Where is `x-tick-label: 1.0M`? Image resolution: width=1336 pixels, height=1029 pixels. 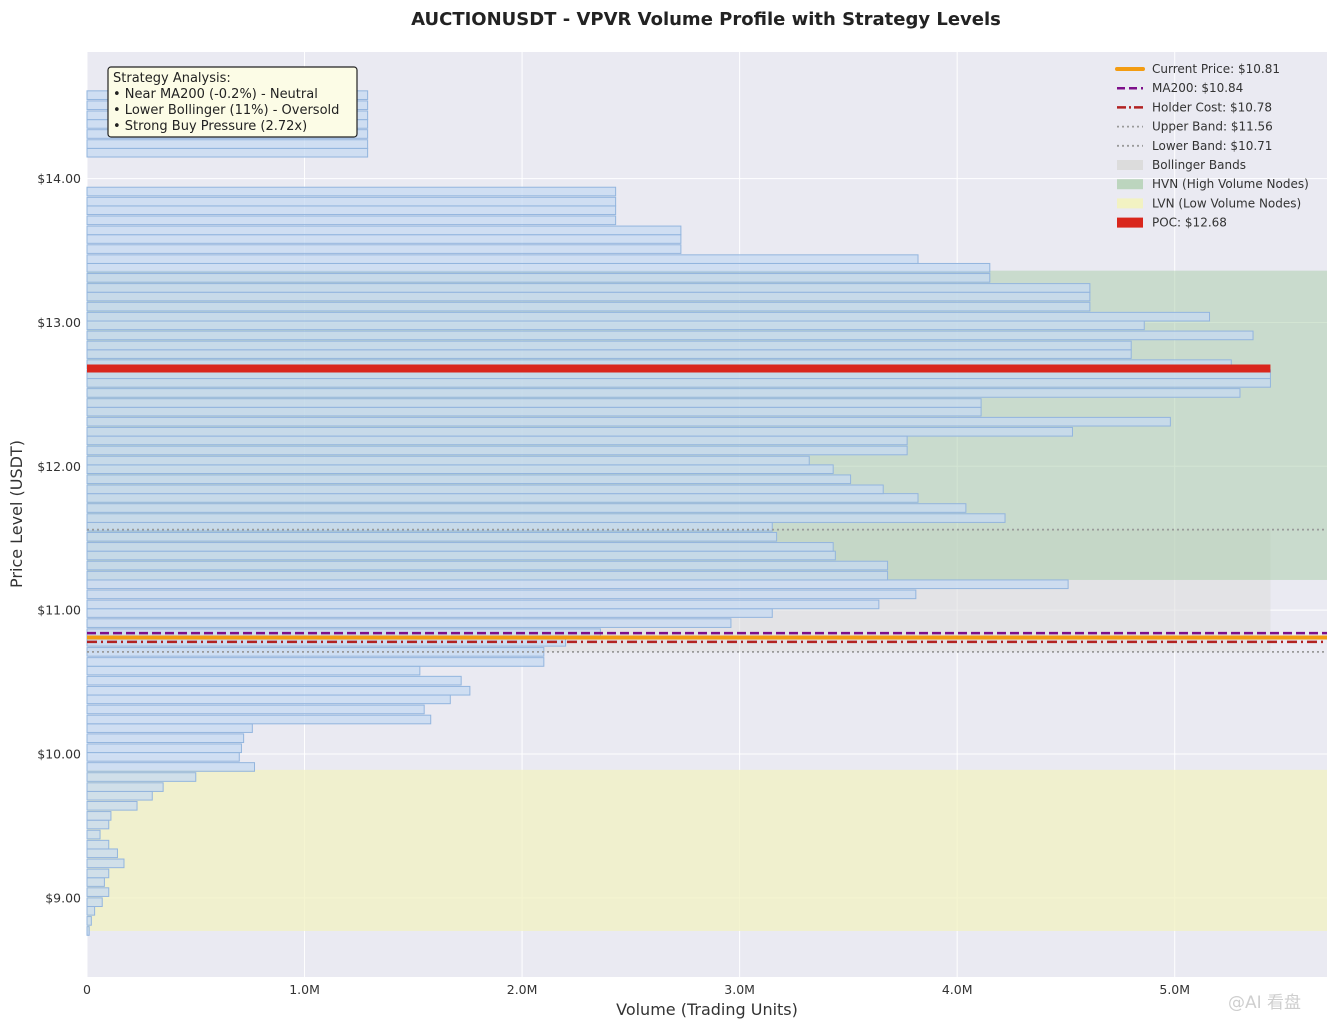 x-tick-label: 1.0M is located at coordinates (304, 989).